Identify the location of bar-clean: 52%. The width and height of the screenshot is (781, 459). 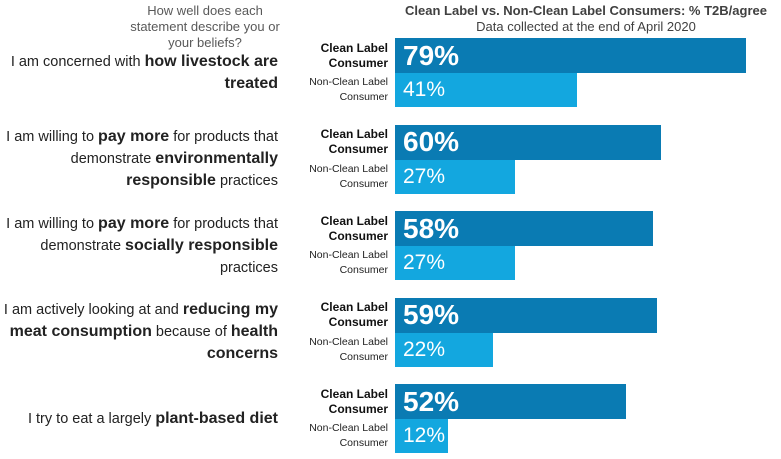
(510, 401).